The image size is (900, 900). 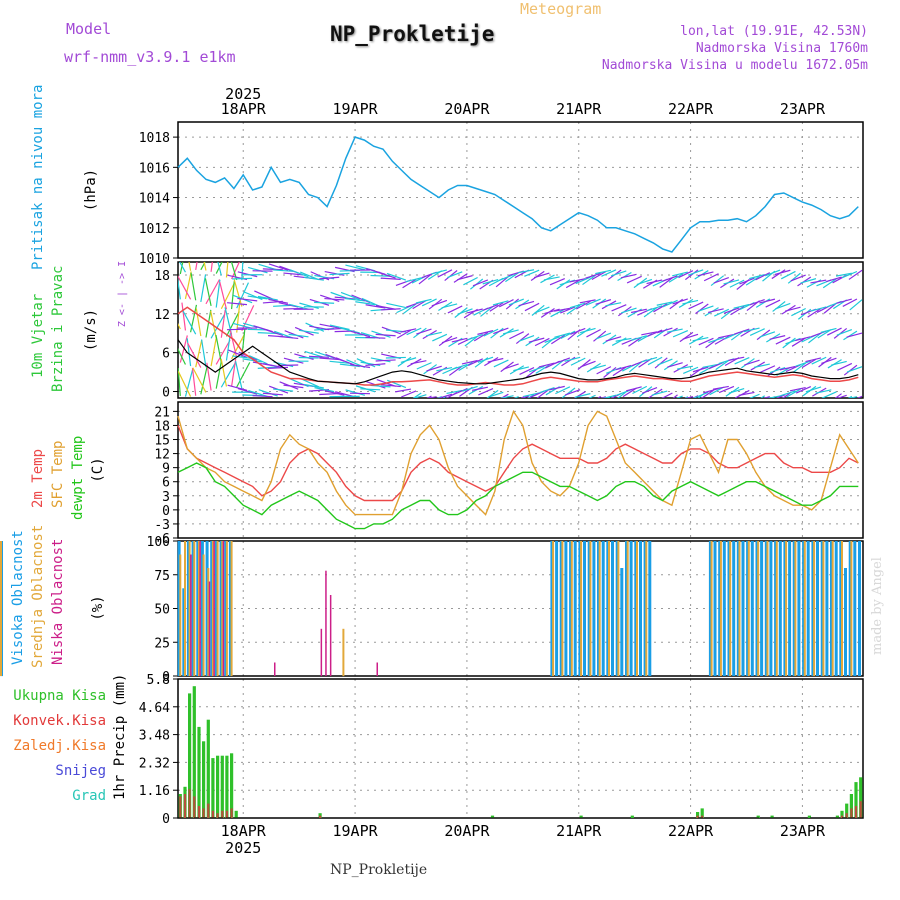 What do you see at coordinates (122, 294) in the screenshot?
I see `wind-direction-legend: Z <- | -> I` at bounding box center [122, 294].